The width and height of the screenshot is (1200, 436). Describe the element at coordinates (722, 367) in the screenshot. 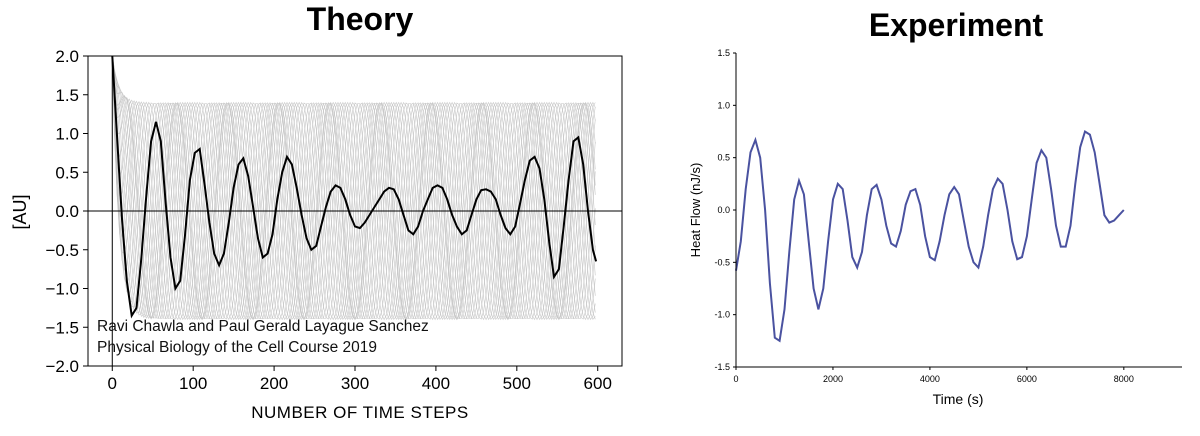

I see `experiment-ytick-label-6: -1.5` at that location.